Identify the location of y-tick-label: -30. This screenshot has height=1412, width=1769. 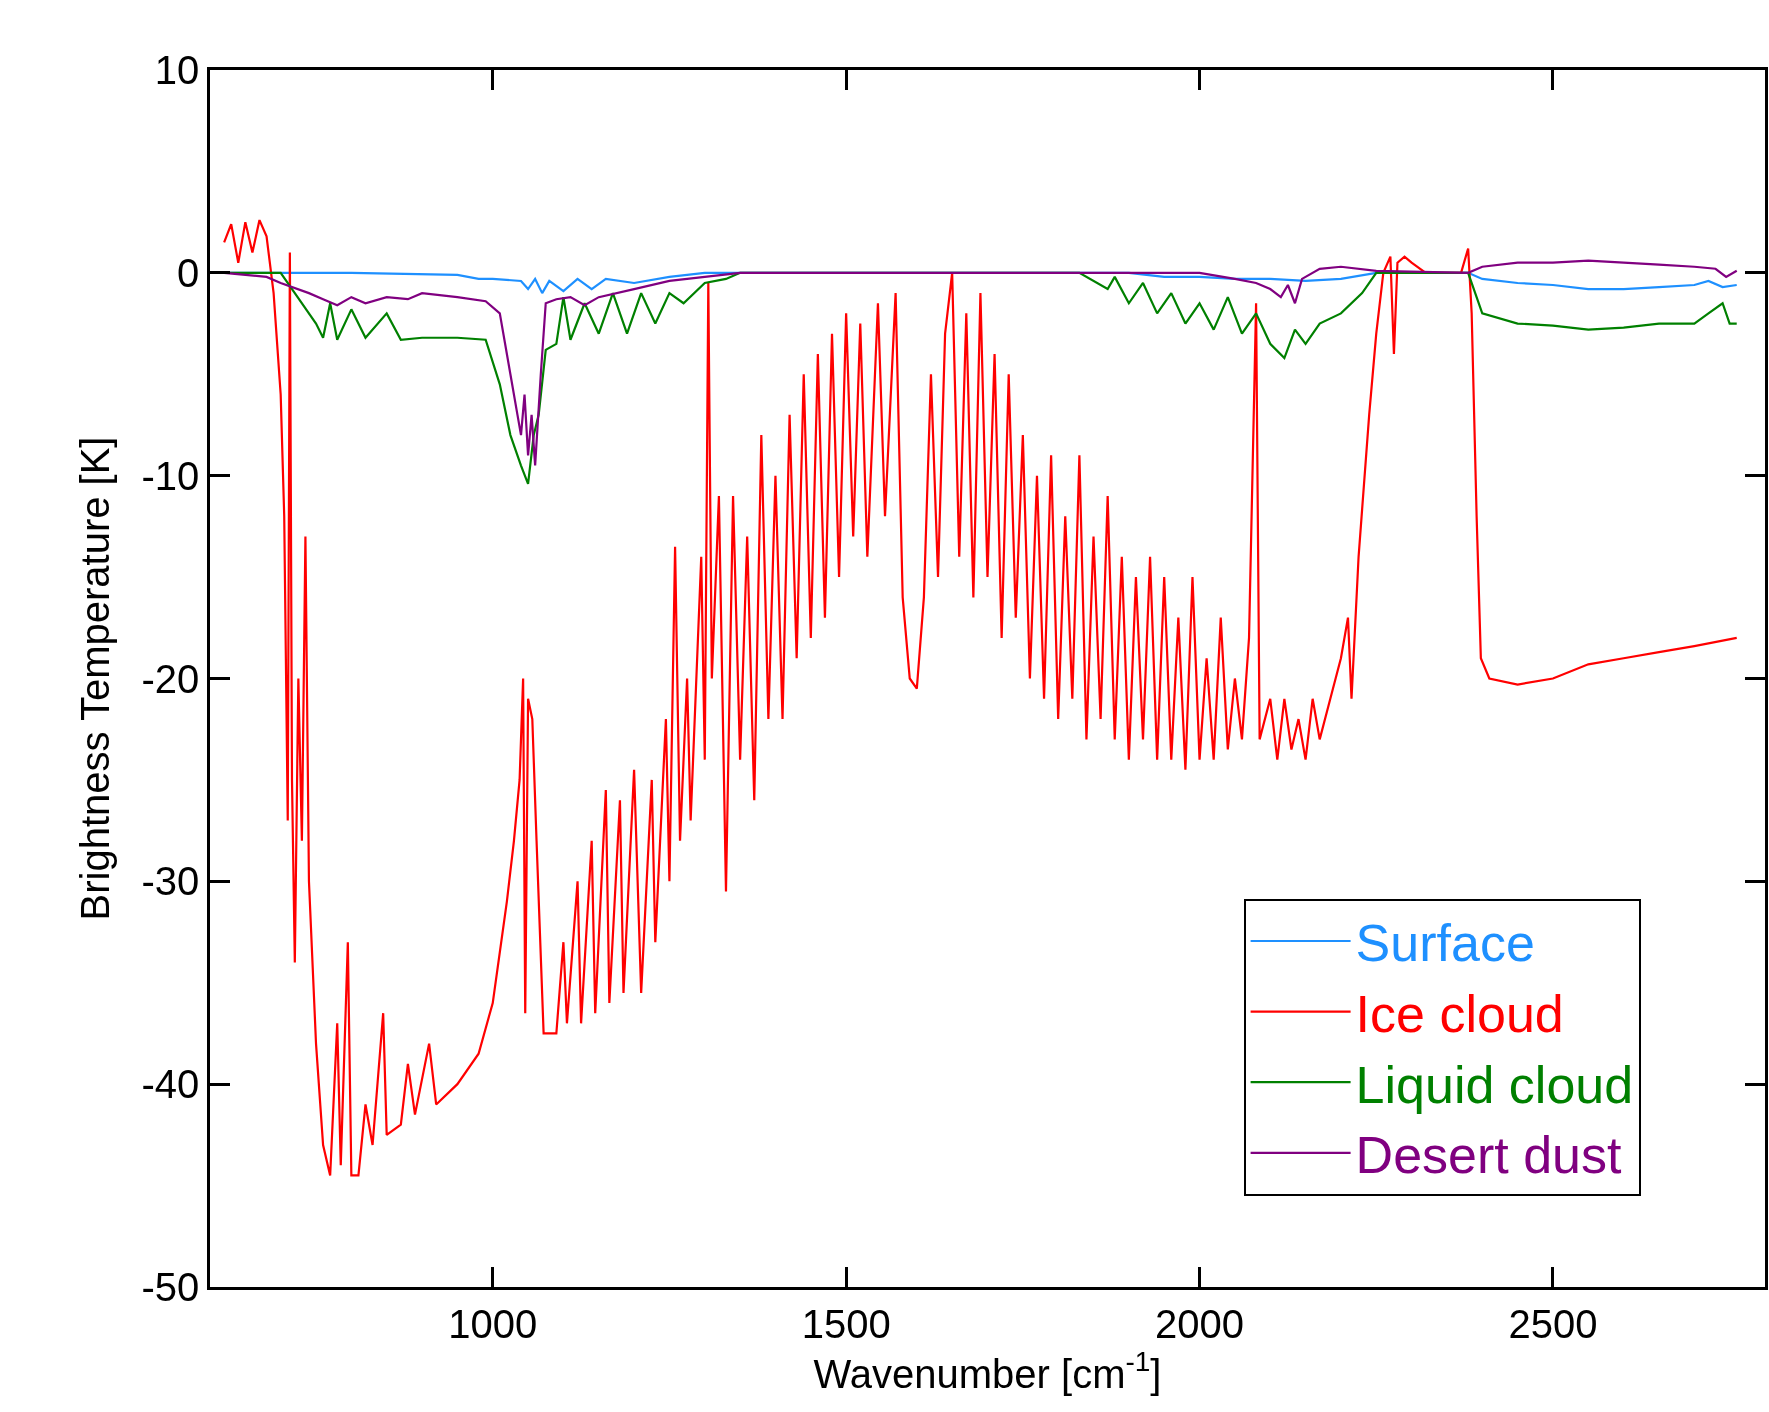
(170, 881).